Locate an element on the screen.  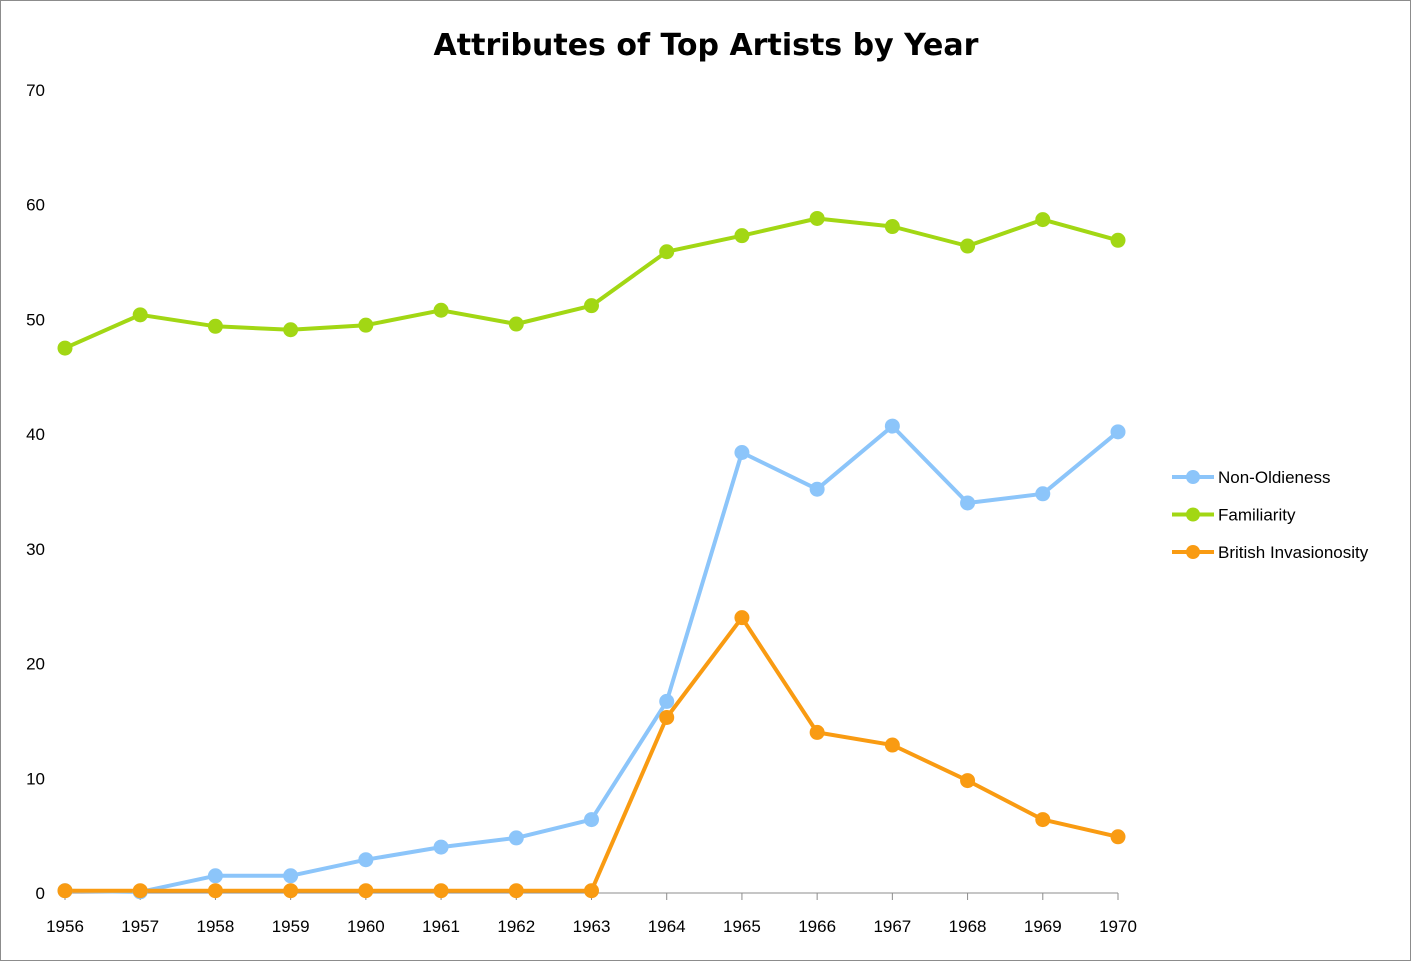
y-tick-label: 30 is located at coordinates (35, 549).